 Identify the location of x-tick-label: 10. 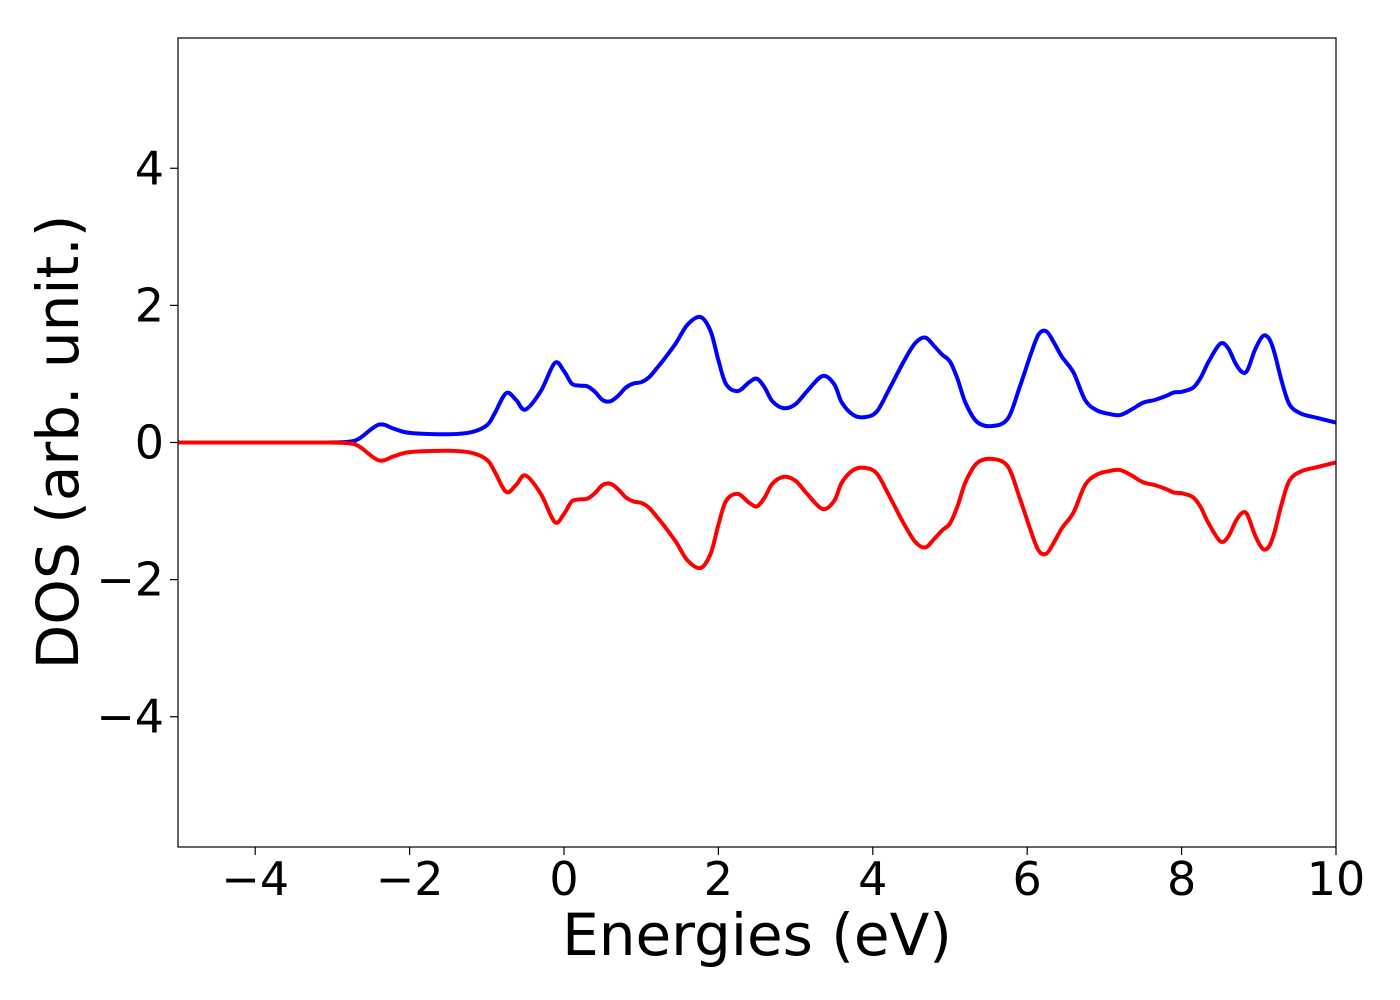
(1336, 879).